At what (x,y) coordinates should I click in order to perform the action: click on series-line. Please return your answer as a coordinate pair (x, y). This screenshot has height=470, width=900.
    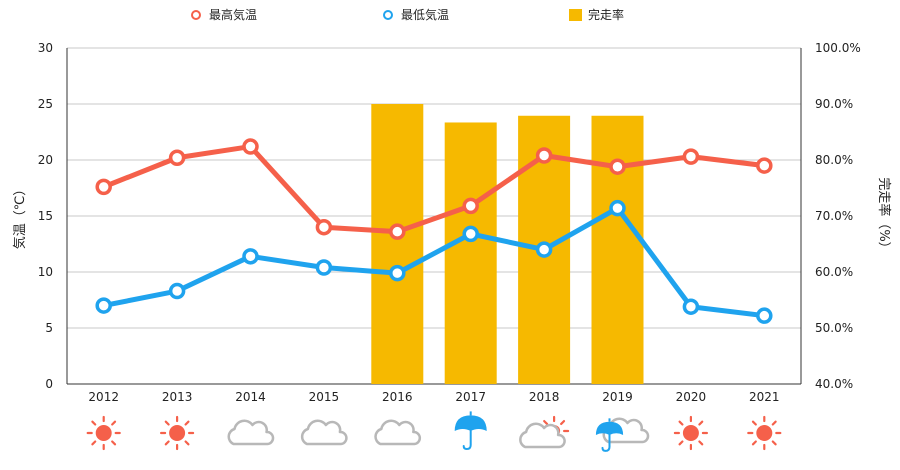
    Looking at the image, I should click on (434, 189).